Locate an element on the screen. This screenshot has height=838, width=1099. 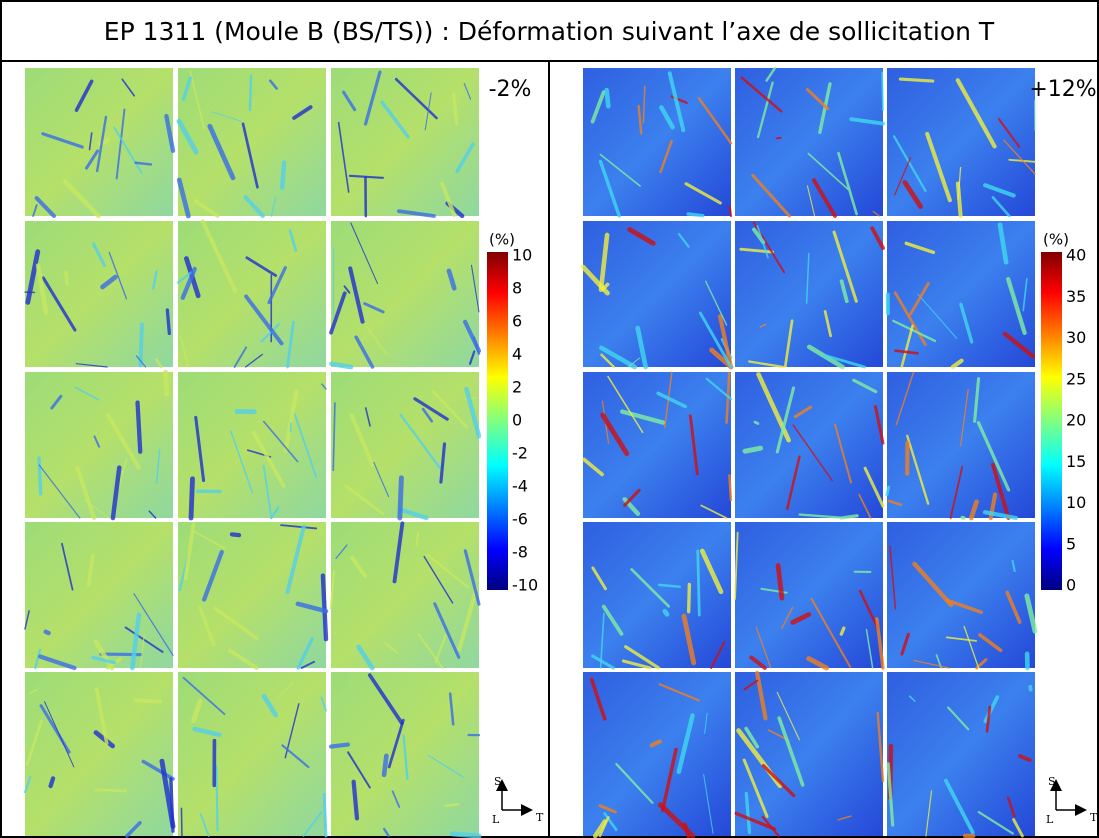
colorbar is located at coordinates (1051, 421).